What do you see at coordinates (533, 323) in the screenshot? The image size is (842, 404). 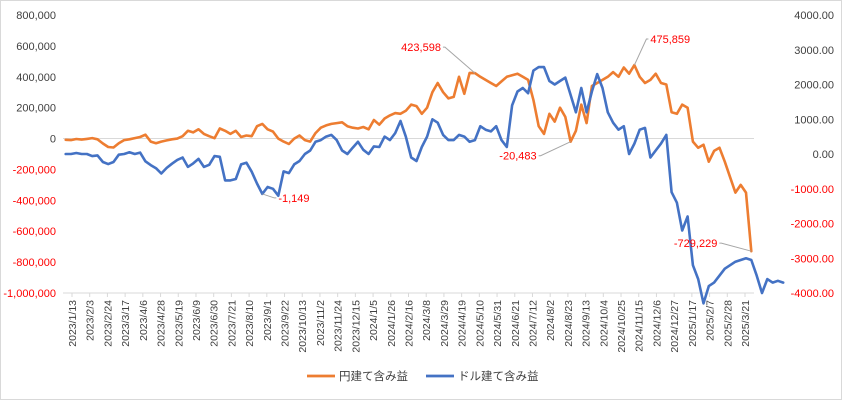 I see `x-tick-label: 2024/7/12` at bounding box center [533, 323].